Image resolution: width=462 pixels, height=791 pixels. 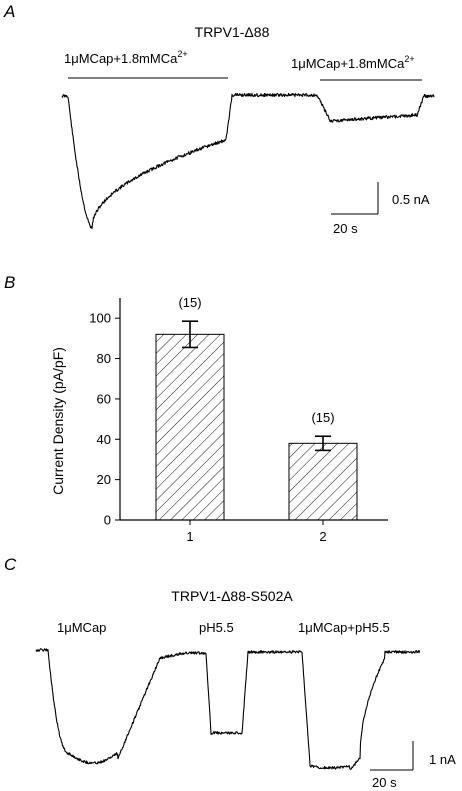 What do you see at coordinates (104, 398) in the screenshot?
I see `y-tick-label: 60` at bounding box center [104, 398].